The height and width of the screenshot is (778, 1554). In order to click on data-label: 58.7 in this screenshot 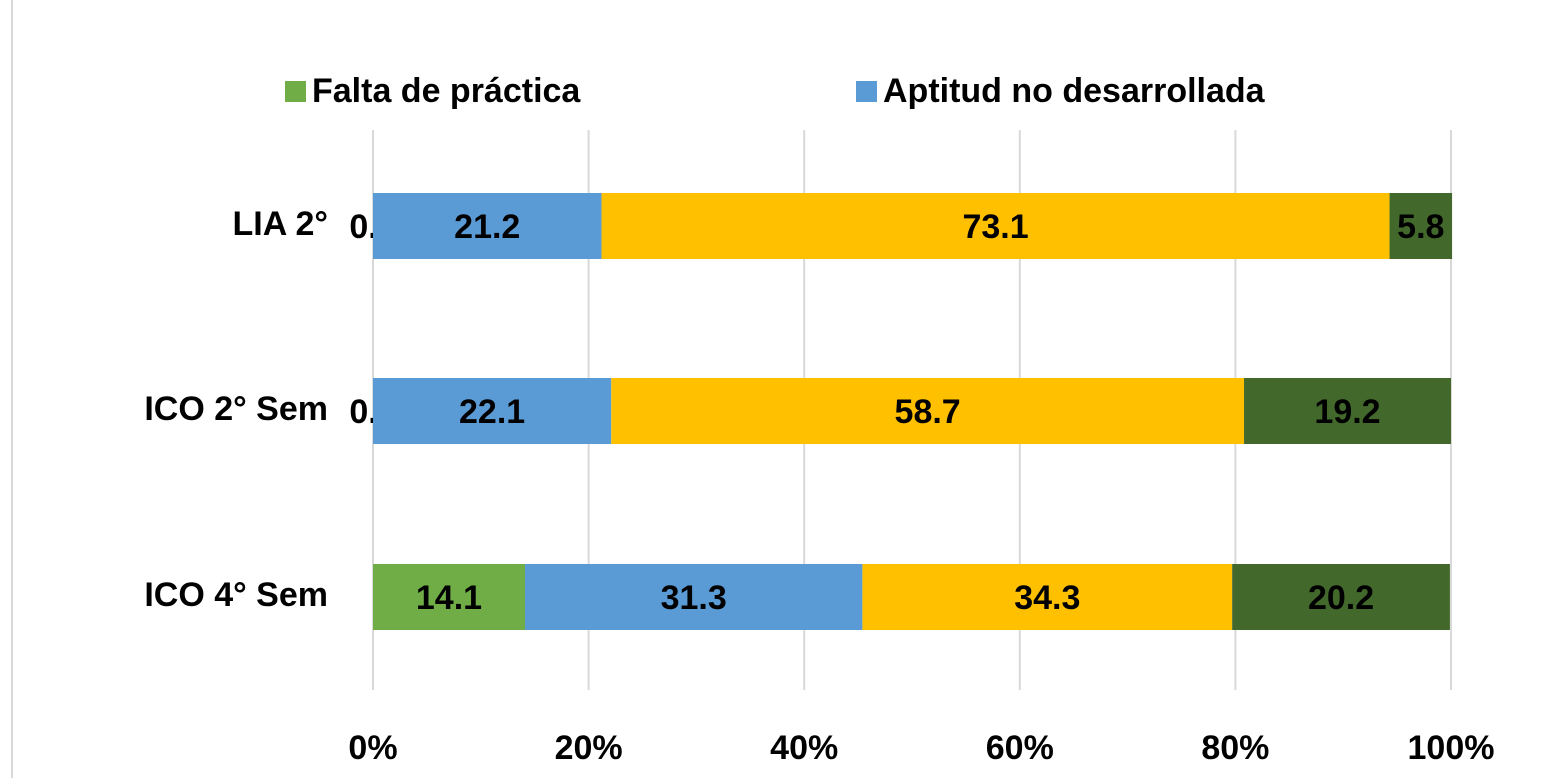, I will do `click(928, 412)`.